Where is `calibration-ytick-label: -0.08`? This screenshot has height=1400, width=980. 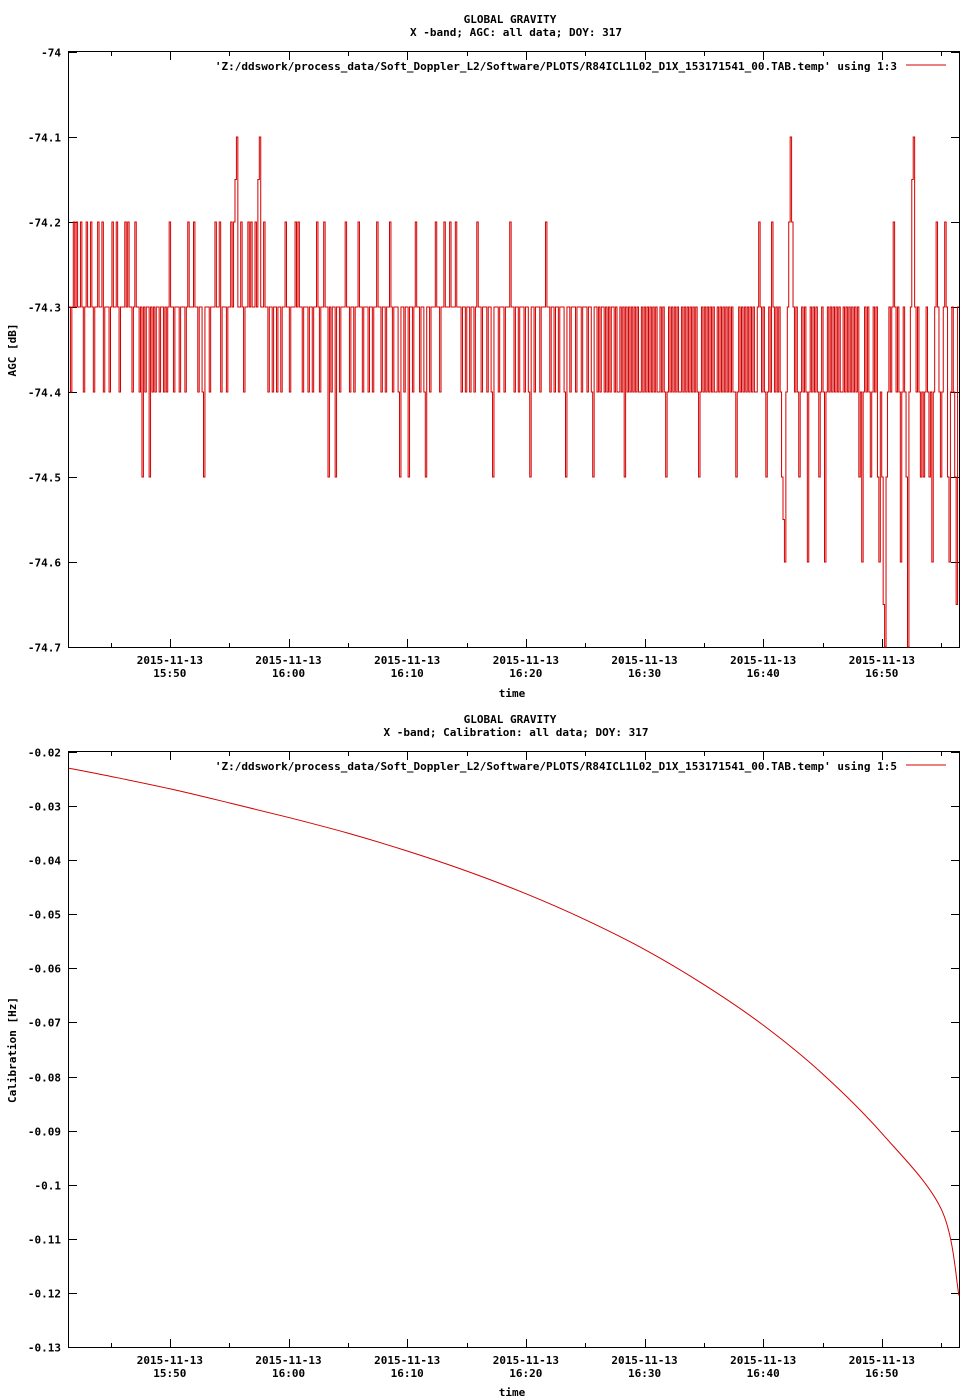
calibration-ytick-label: -0.08 is located at coordinates (44, 1078).